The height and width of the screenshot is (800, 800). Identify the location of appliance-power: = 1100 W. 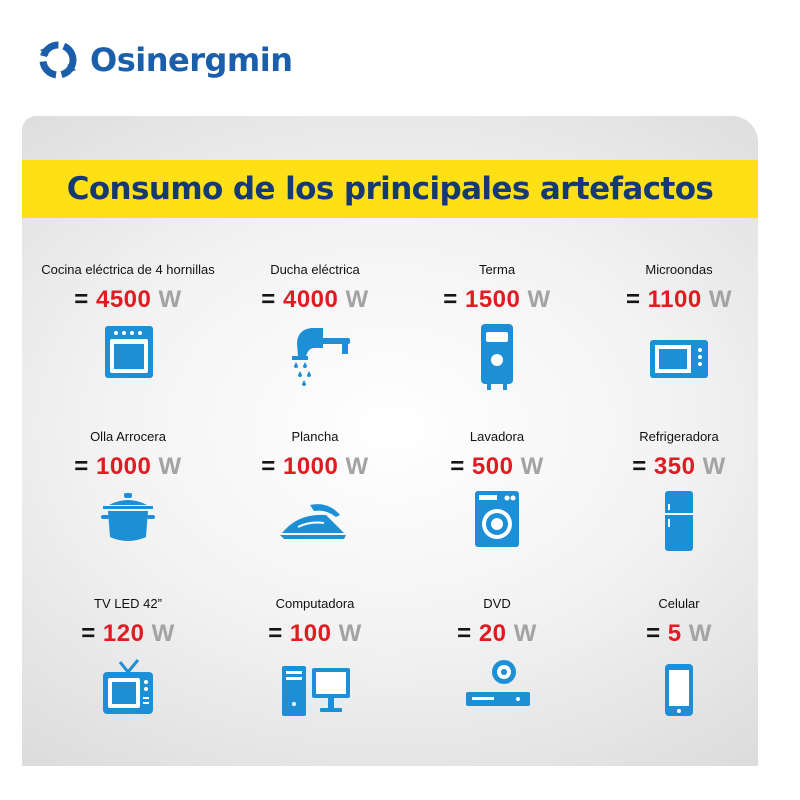
(679, 300).